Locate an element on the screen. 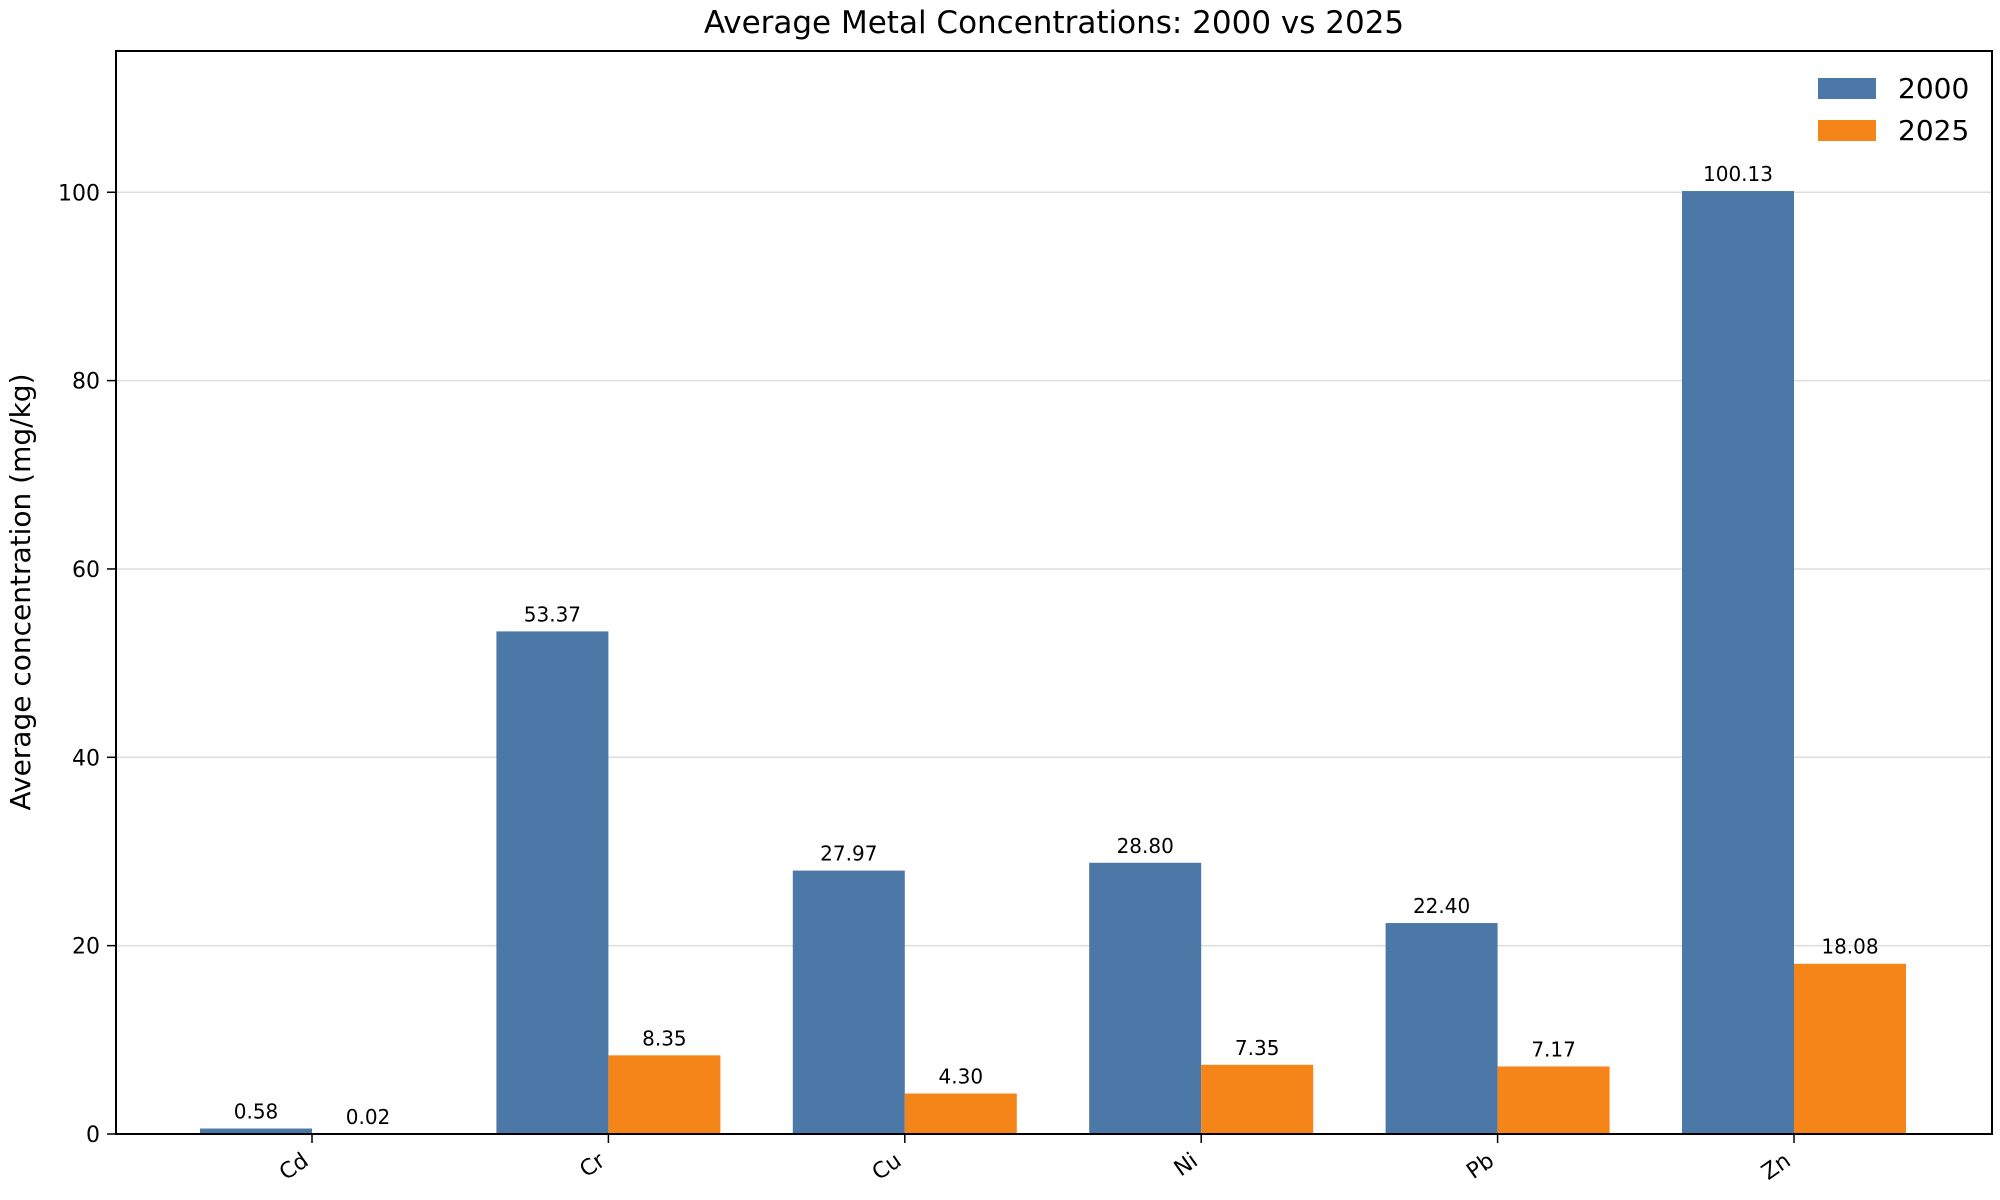  x-axis: Cd Cr Cu Ni Pb Zn is located at coordinates (1035, 1160).